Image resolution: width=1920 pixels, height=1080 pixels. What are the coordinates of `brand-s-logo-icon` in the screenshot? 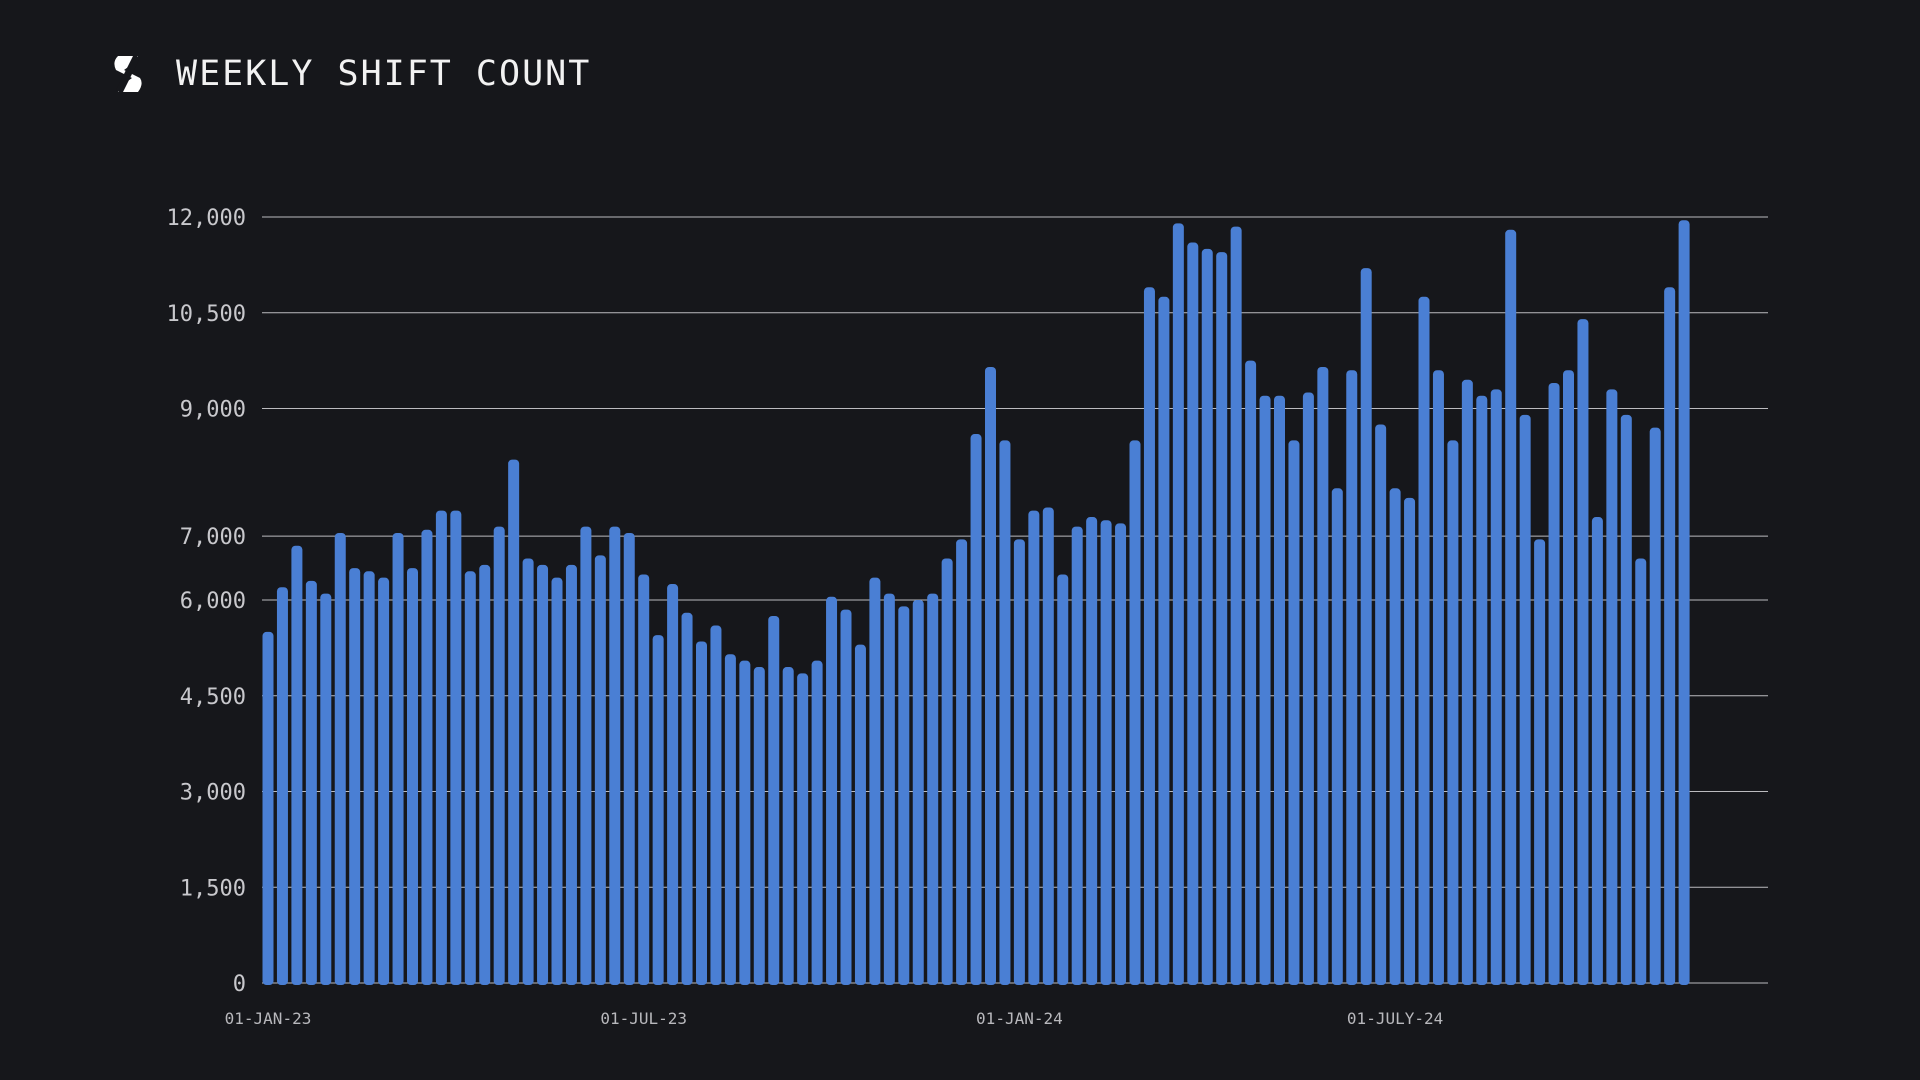 It's located at (128, 74).